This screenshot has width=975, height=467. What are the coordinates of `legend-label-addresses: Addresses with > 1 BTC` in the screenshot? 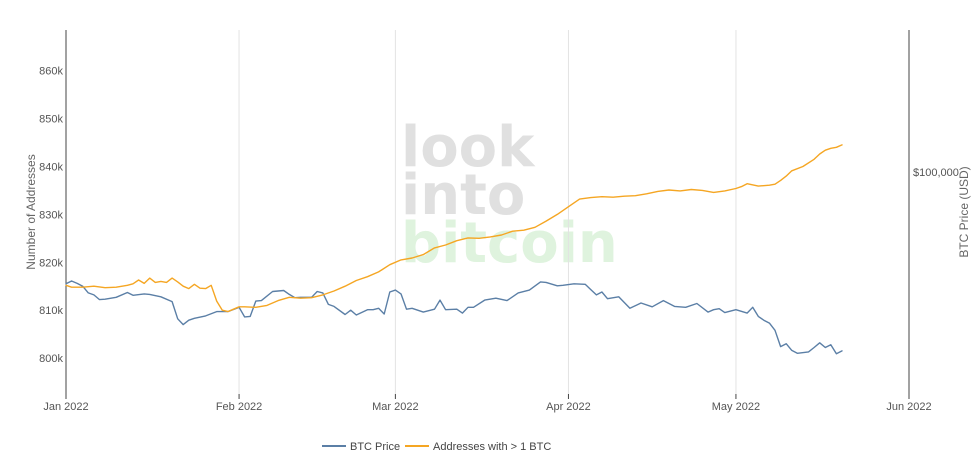 It's located at (492, 447).